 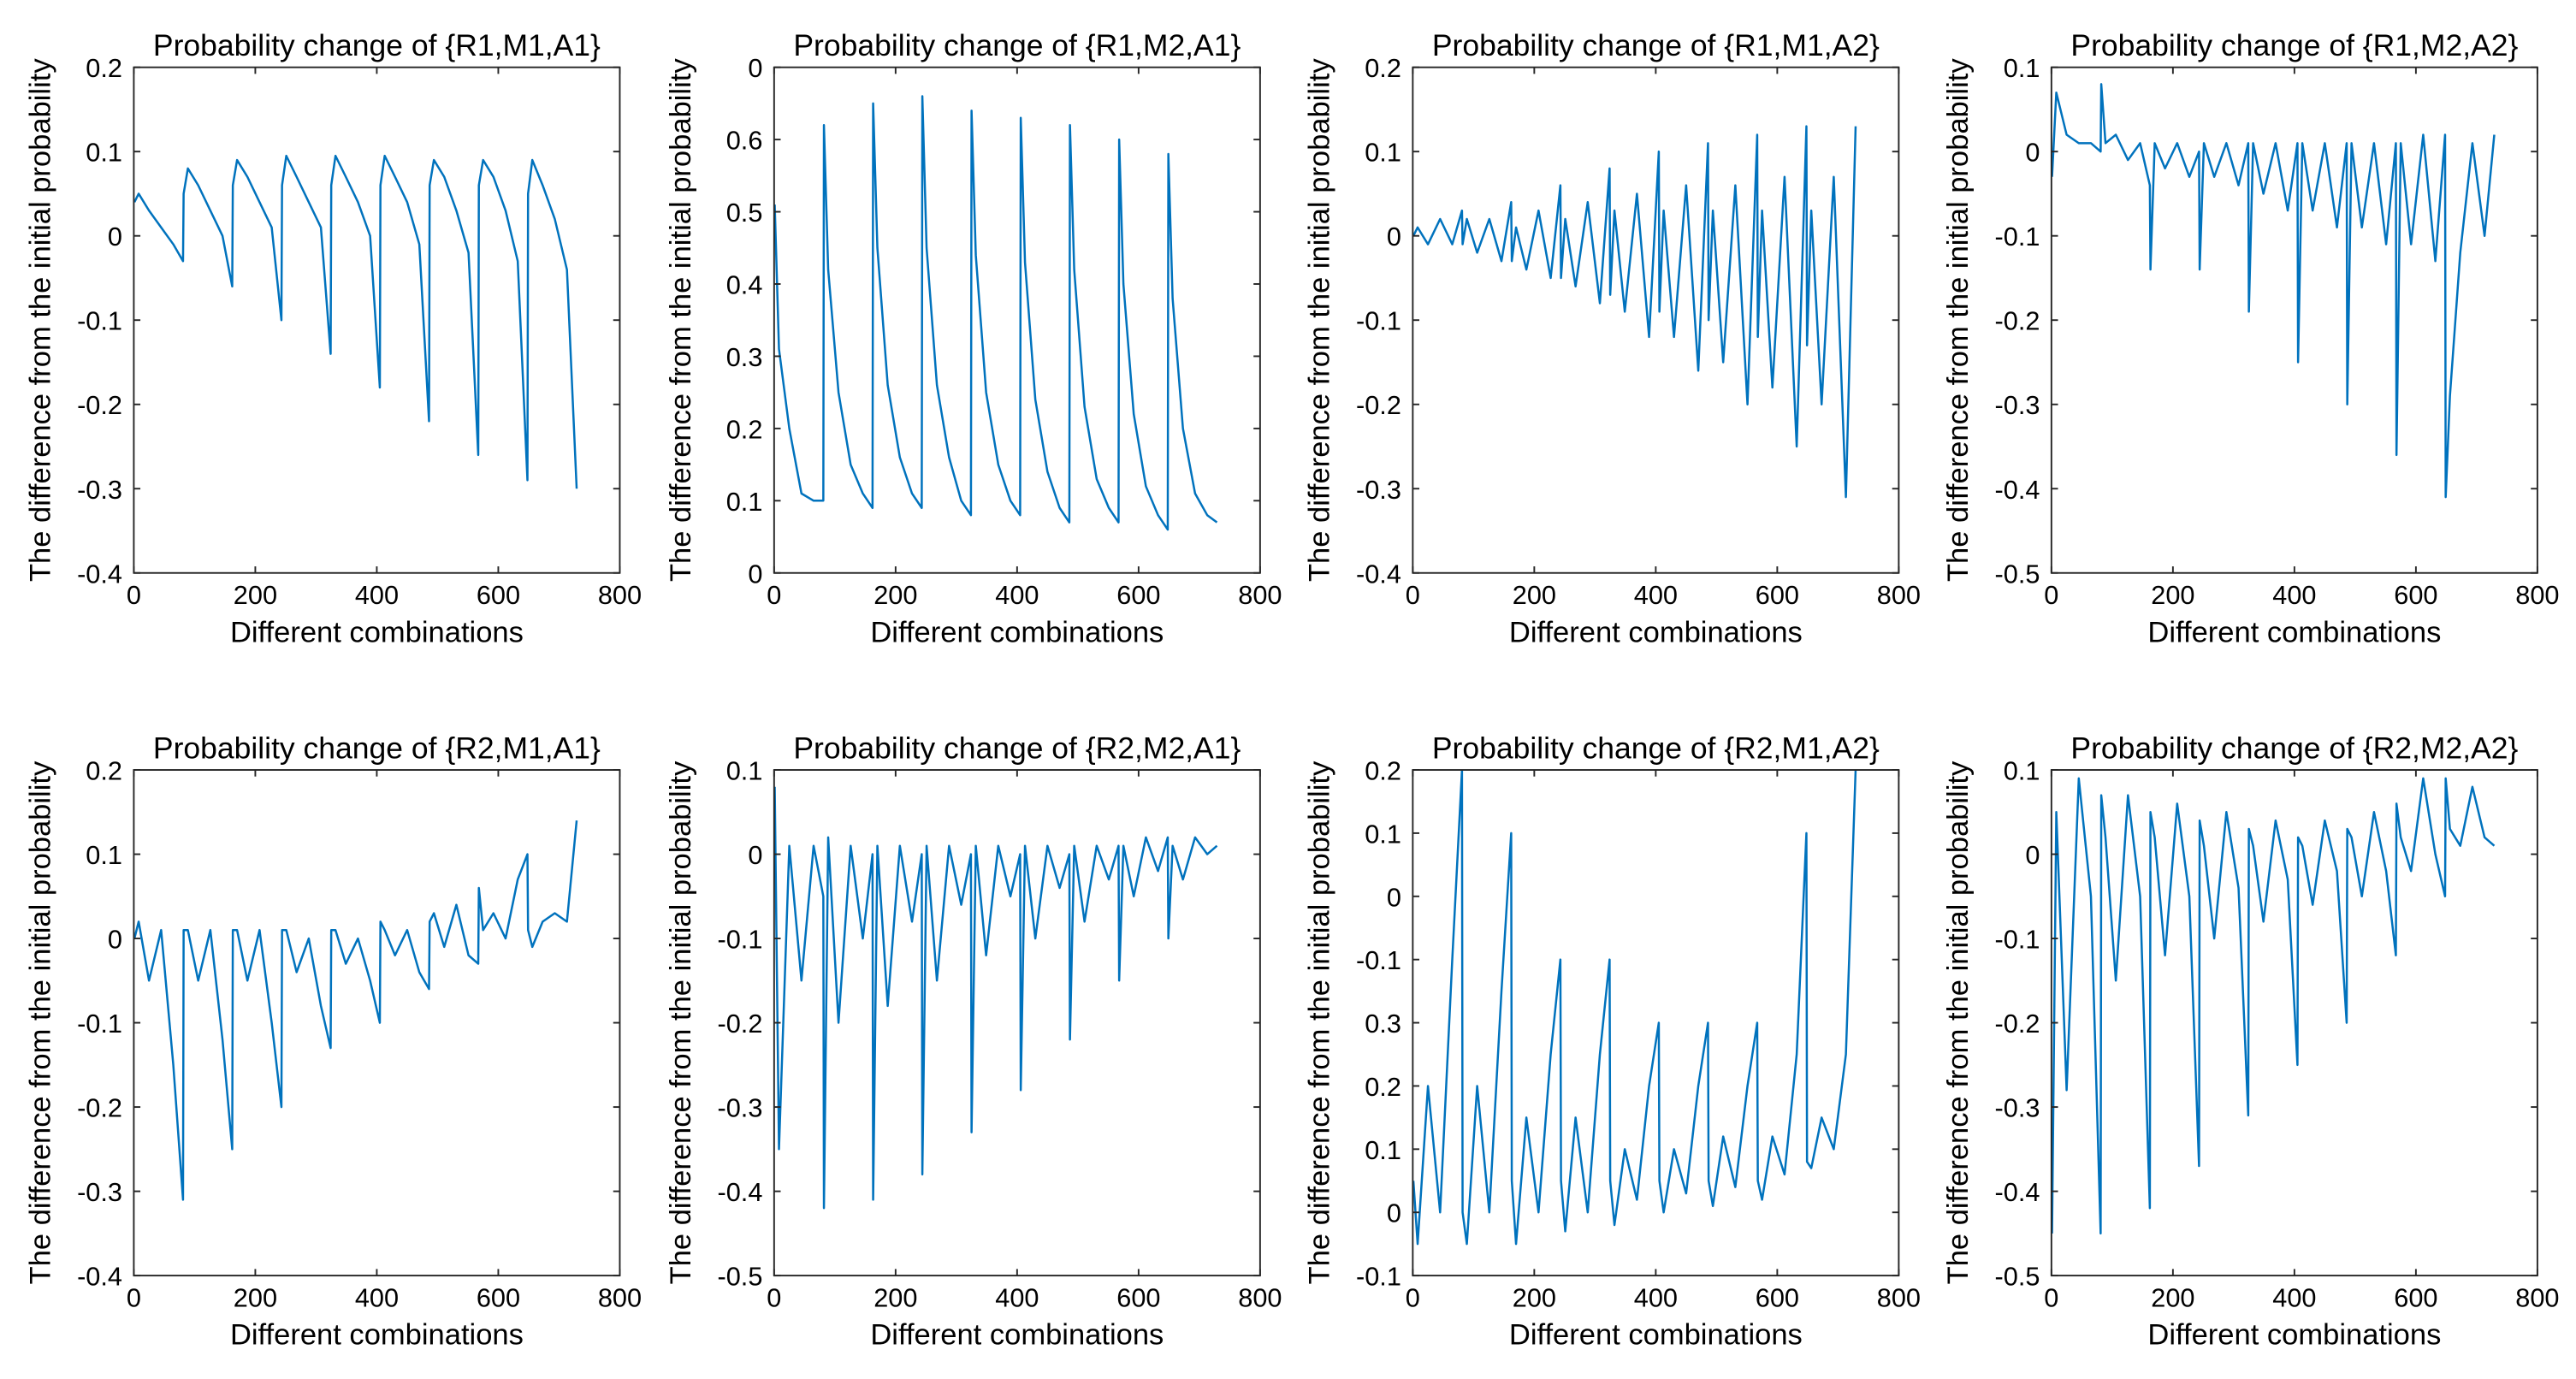 I want to click on chart-title: Probability change of {R1,M2,A2}, so click(x=2294, y=45).